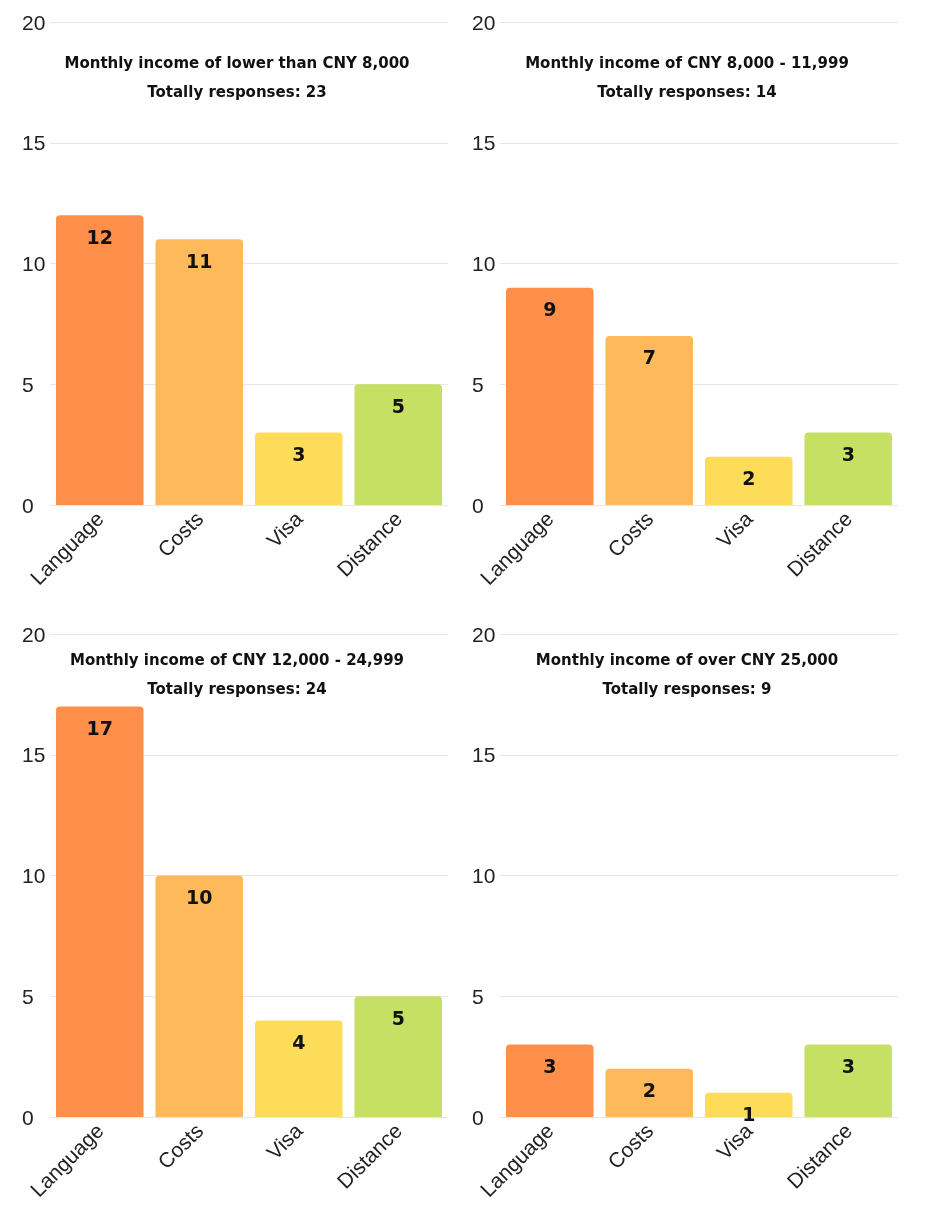 The image size is (949, 1224). Describe the element at coordinates (237, 91) in the screenshot. I see `text: Totally responses: 23` at that location.